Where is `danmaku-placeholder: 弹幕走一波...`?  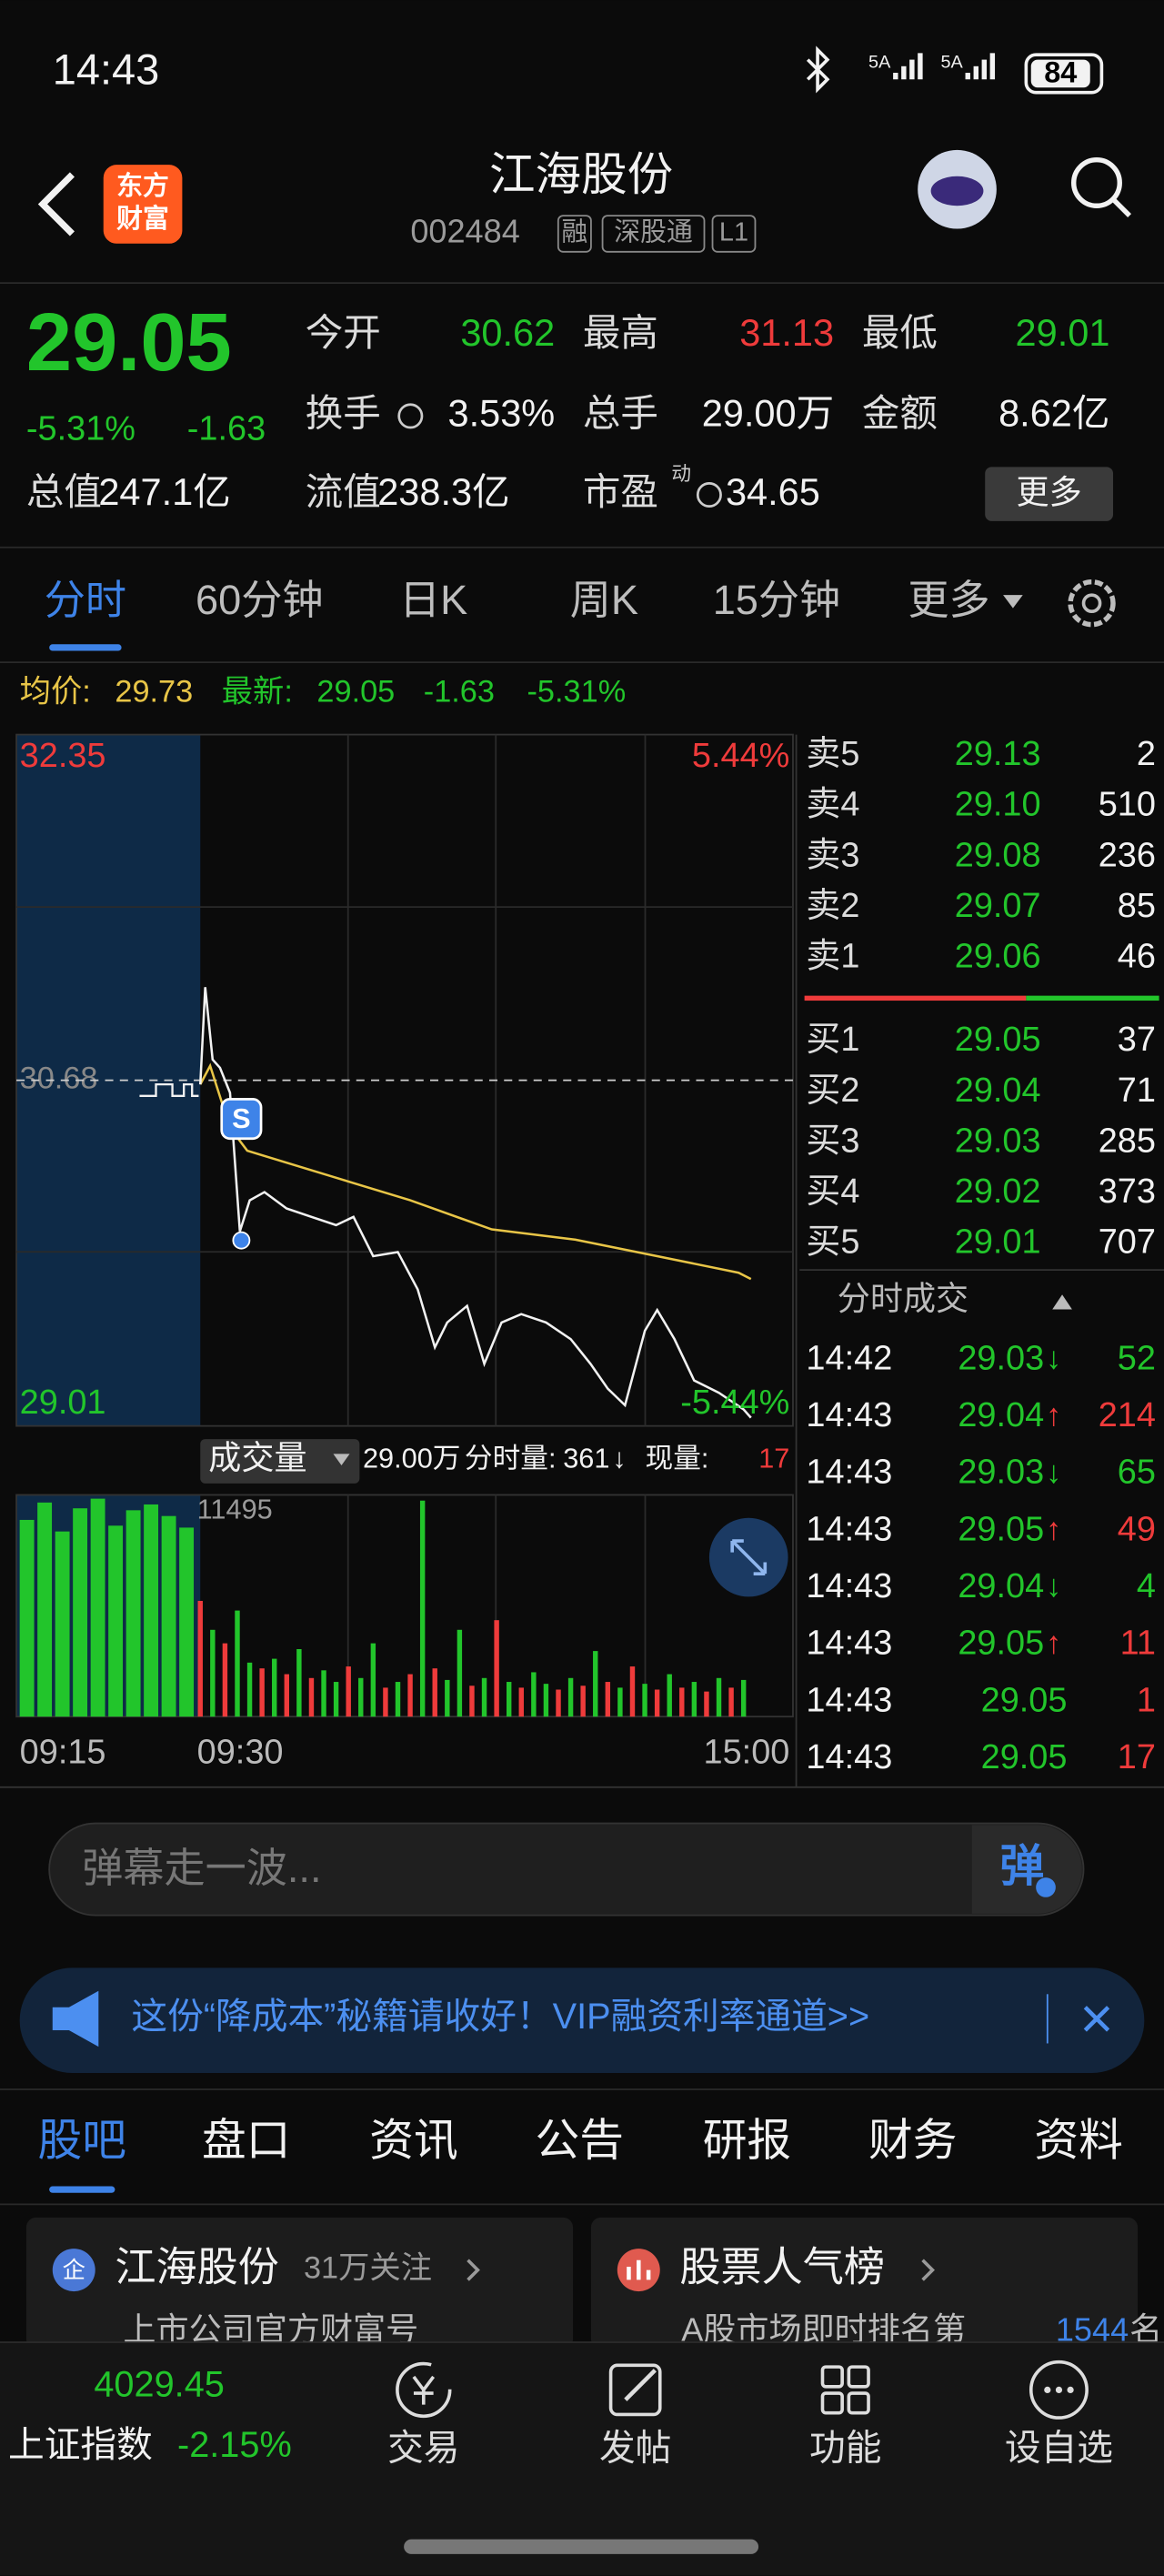 danmaku-placeholder: 弹幕走一波... is located at coordinates (202, 1868).